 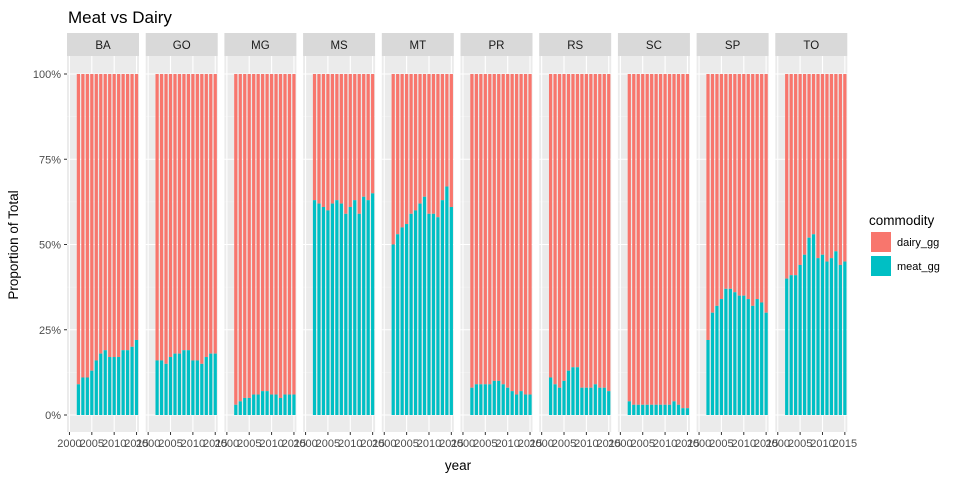 What do you see at coordinates (182, 46) in the screenshot?
I see `facet-strip-label: GO` at bounding box center [182, 46].